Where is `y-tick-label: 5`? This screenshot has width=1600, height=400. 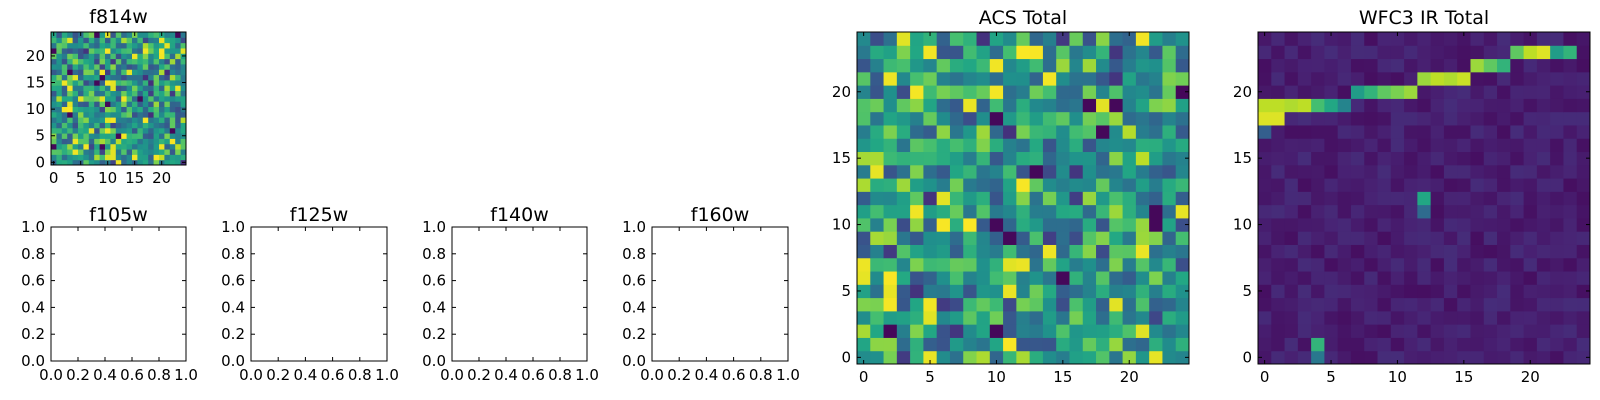
y-tick-label: 5 is located at coordinates (1247, 291).